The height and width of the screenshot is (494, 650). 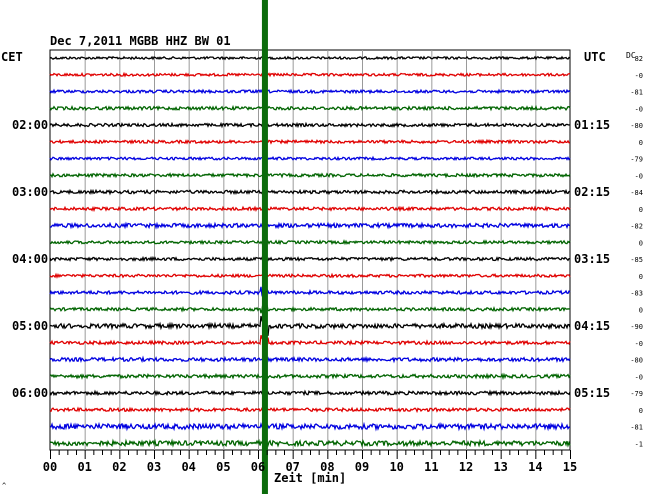 I want to click on cet-hour-label: 02:00, so click(x=30, y=125).